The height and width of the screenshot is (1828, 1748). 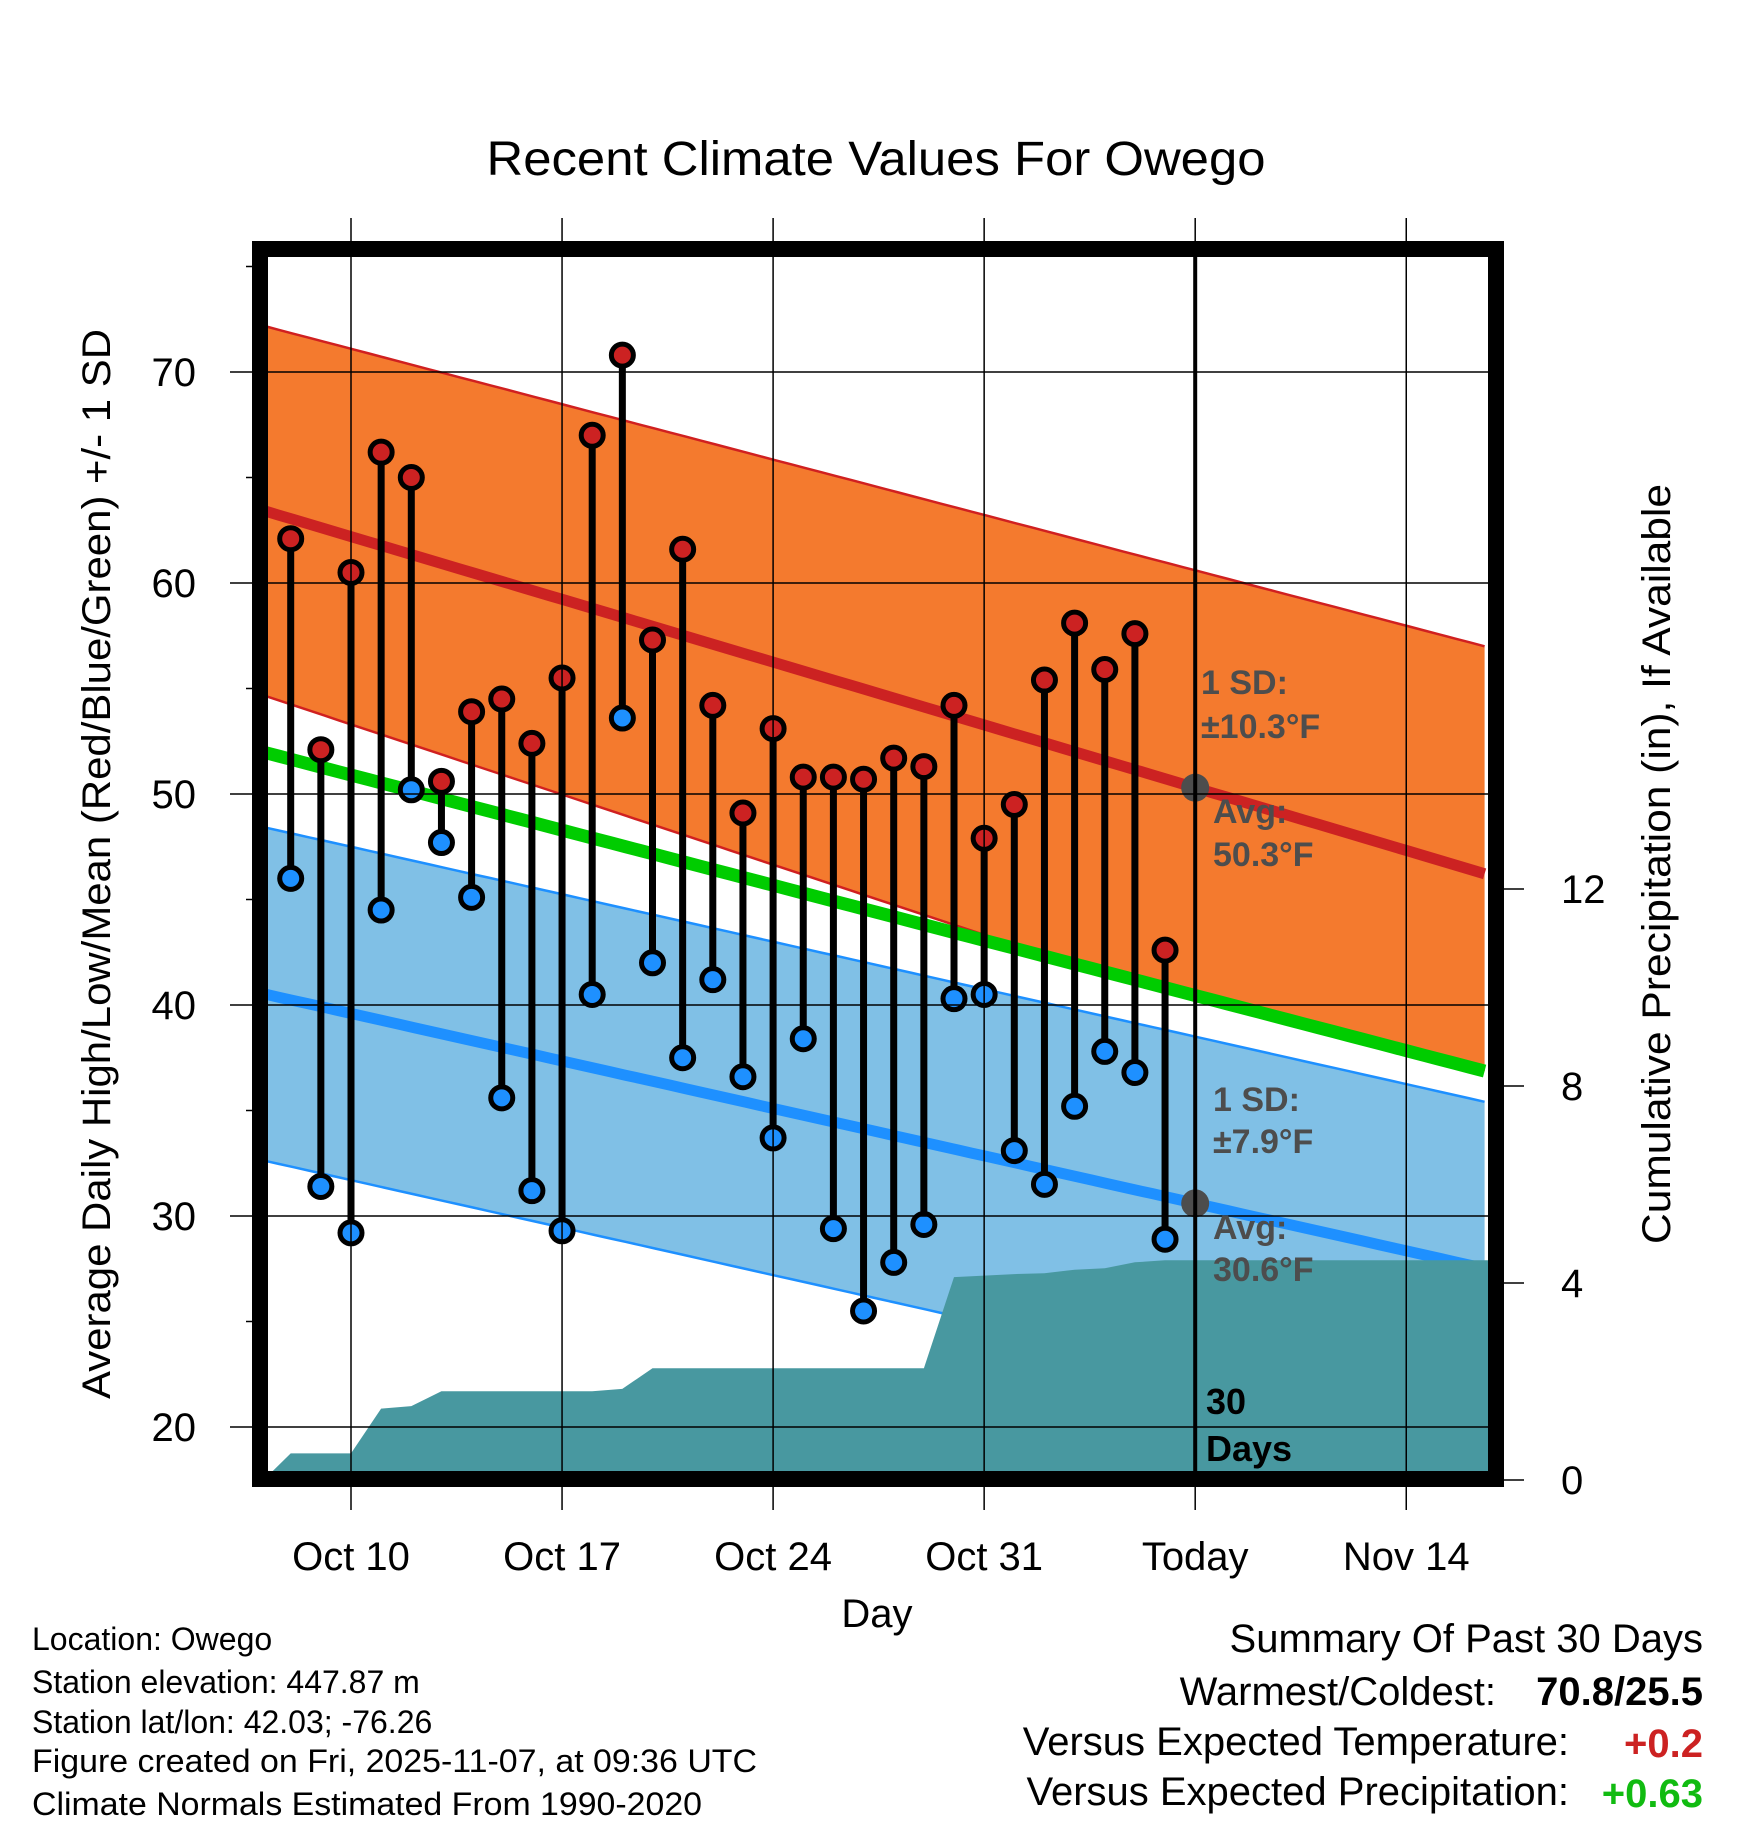 I want to click on chart-title: Recent Climate Values For Owego, so click(x=876, y=159).